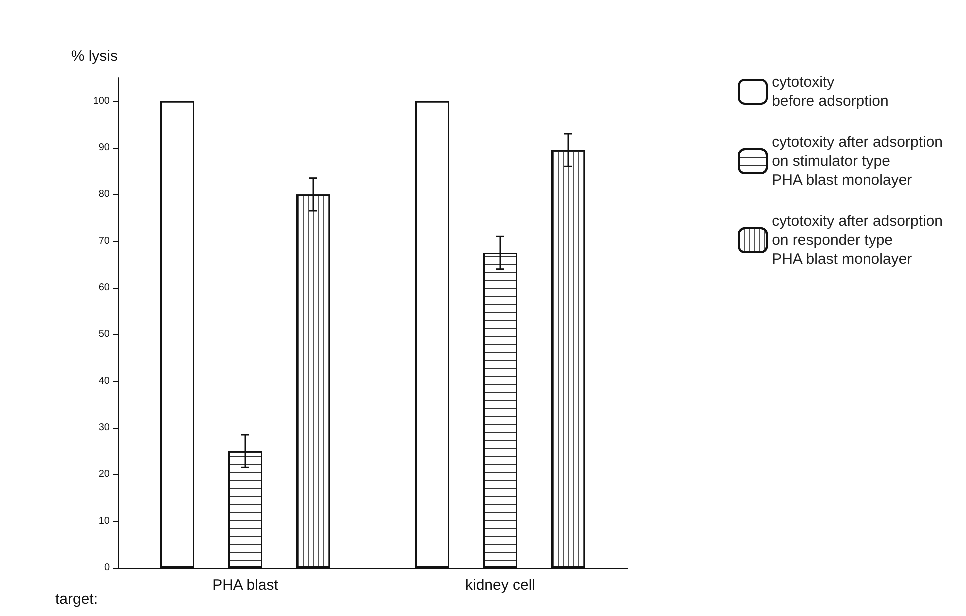 The width and height of the screenshot is (966, 616). Describe the element at coordinates (107, 568) in the screenshot. I see `y-tick-label: 0` at that location.